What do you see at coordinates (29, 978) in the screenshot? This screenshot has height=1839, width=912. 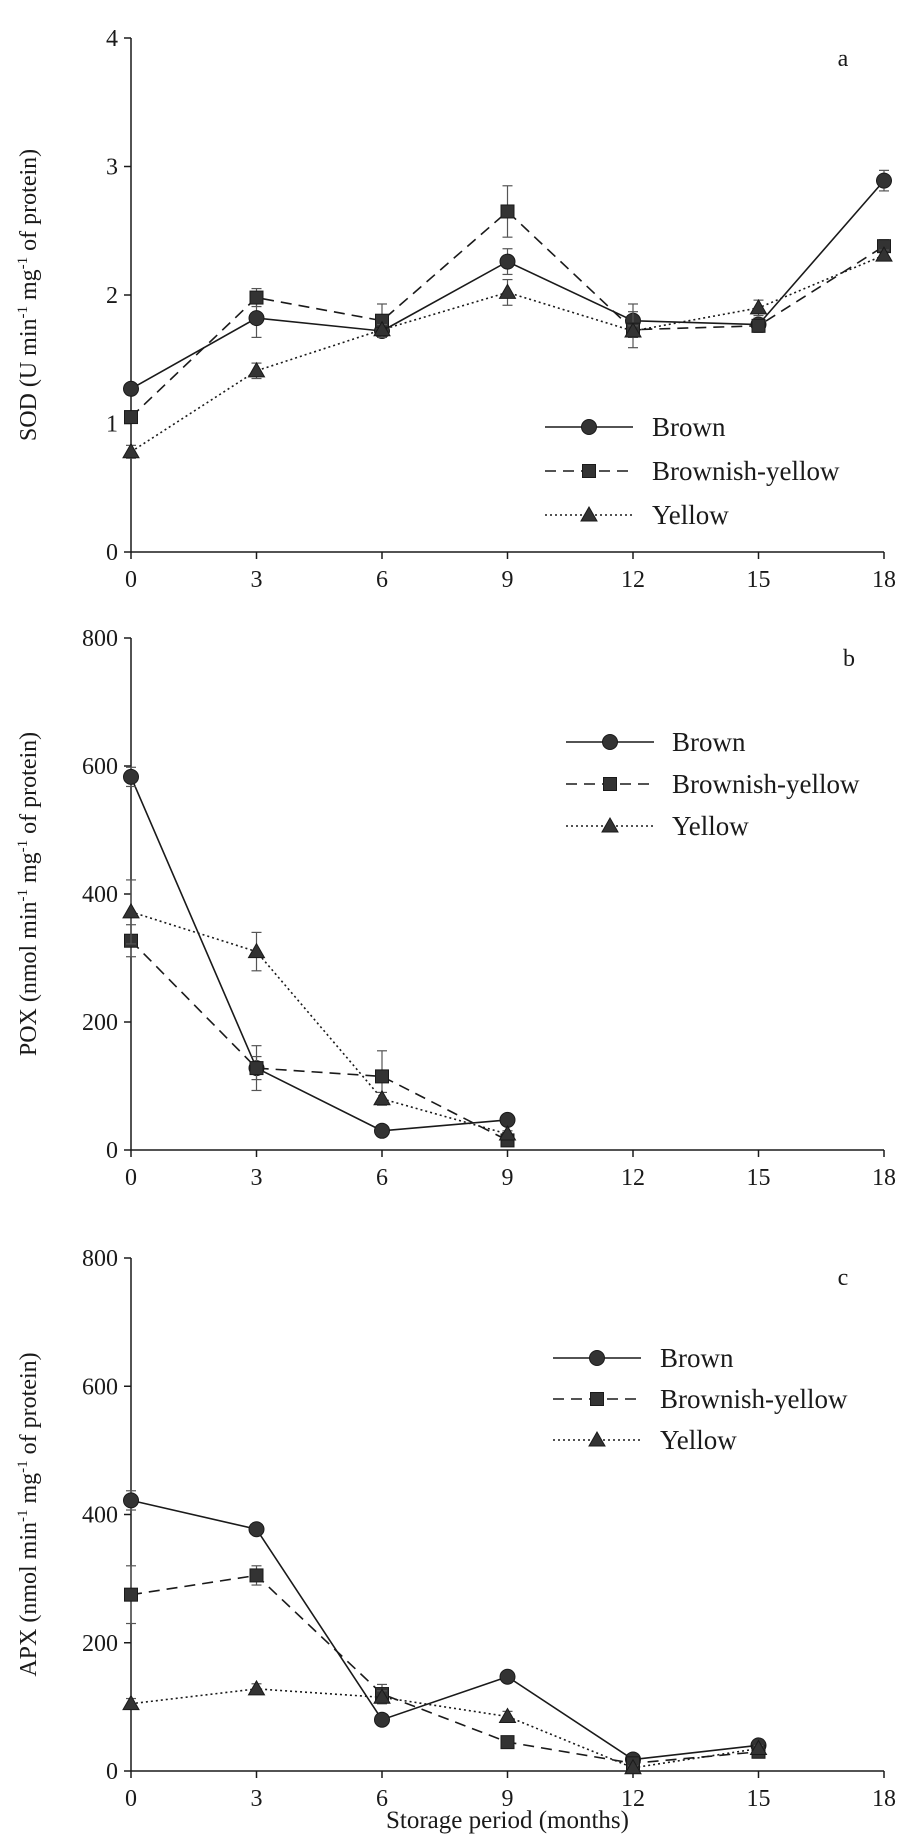 I see `y-axis-label-part: POX (nmol min` at bounding box center [29, 978].